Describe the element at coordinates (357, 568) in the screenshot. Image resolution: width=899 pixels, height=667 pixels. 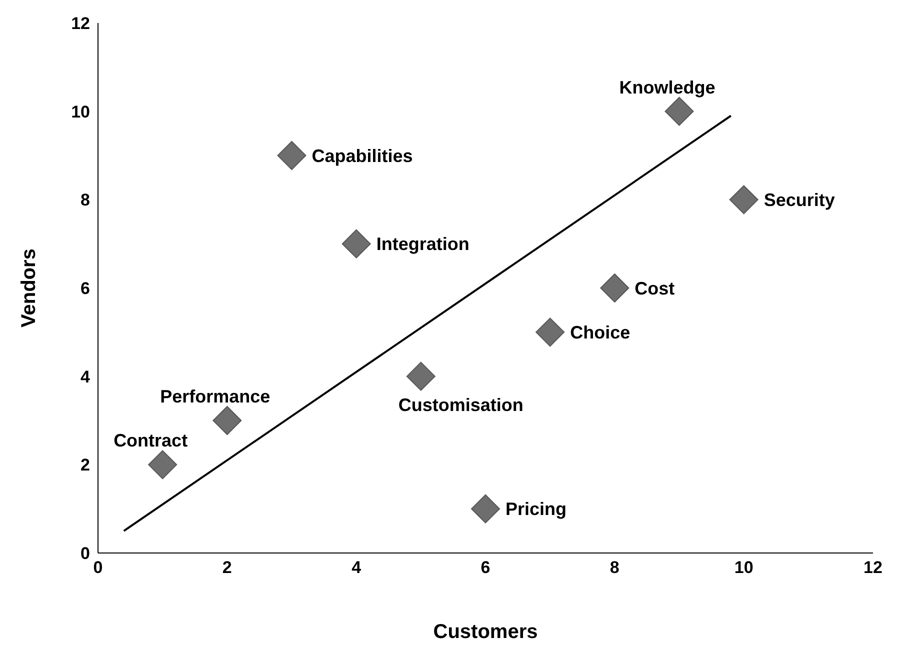
I see `x-tick-label: 4` at that location.